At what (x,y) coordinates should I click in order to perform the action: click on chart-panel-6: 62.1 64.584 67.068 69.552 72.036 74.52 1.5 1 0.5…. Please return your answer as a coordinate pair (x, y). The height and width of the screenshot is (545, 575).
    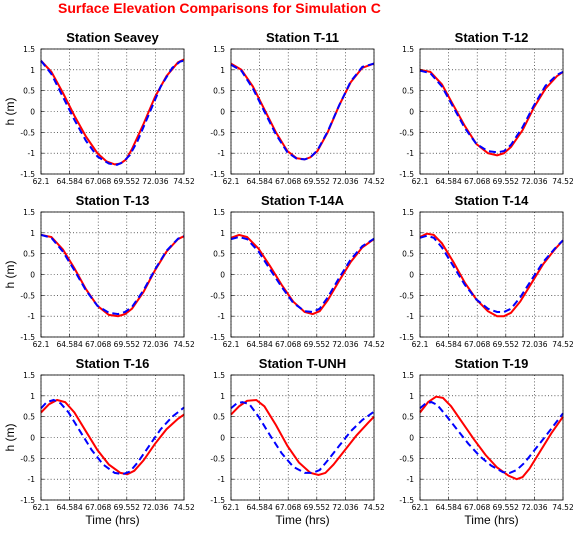
    Looking at the image, I should click on (486, 271).